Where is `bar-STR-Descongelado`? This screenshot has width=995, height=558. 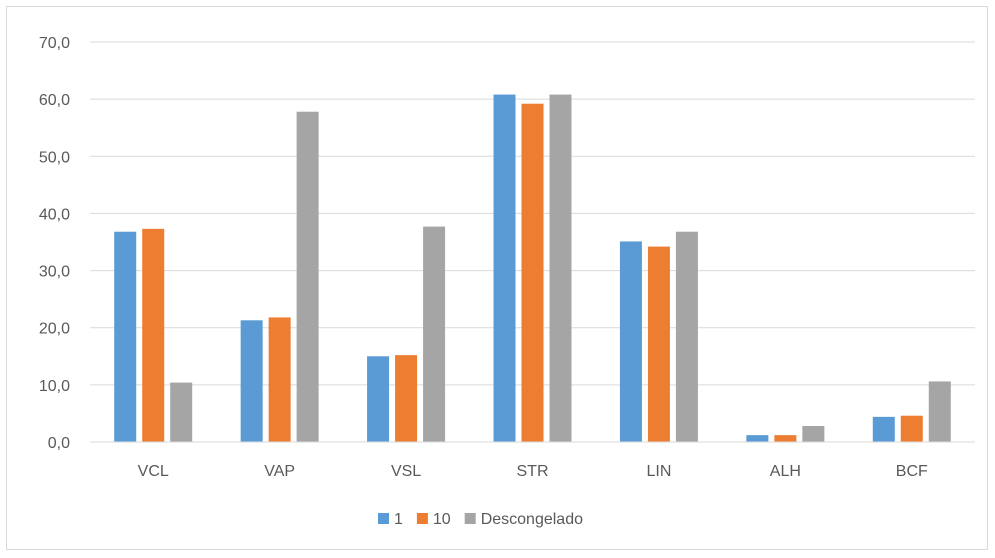 bar-STR-Descongelado is located at coordinates (560, 268).